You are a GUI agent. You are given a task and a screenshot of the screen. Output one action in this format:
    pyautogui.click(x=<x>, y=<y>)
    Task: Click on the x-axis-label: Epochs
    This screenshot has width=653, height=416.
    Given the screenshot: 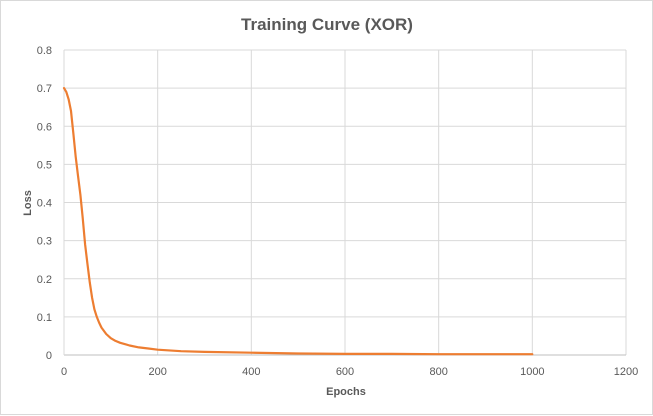 What is the action you would take?
    pyautogui.click(x=346, y=392)
    